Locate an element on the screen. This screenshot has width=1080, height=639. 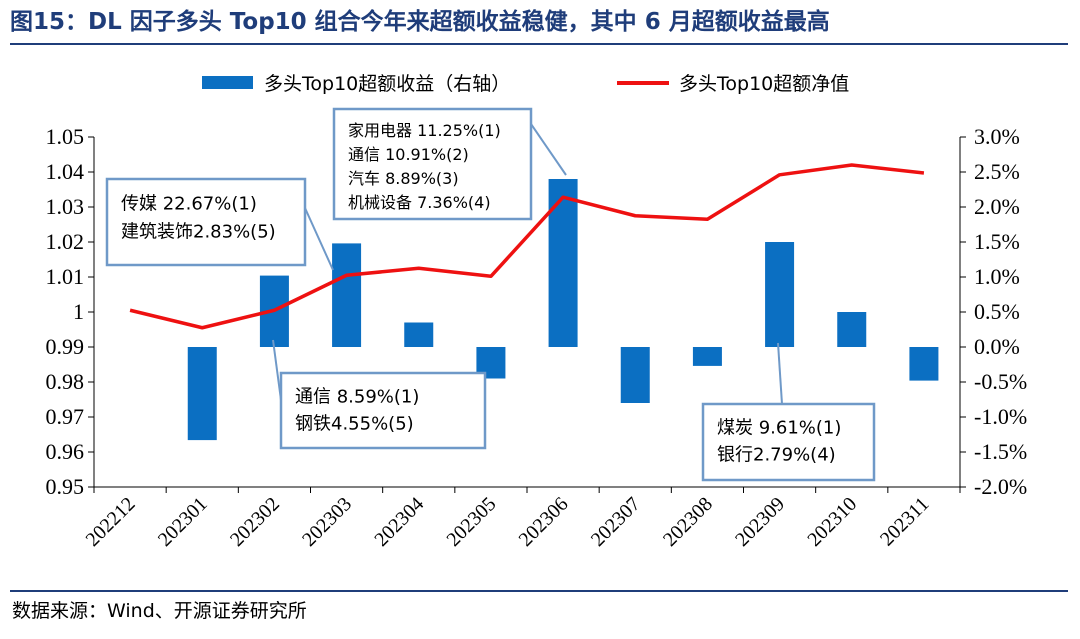
left-tick-label: 0.96 is located at coordinates (65, 451).